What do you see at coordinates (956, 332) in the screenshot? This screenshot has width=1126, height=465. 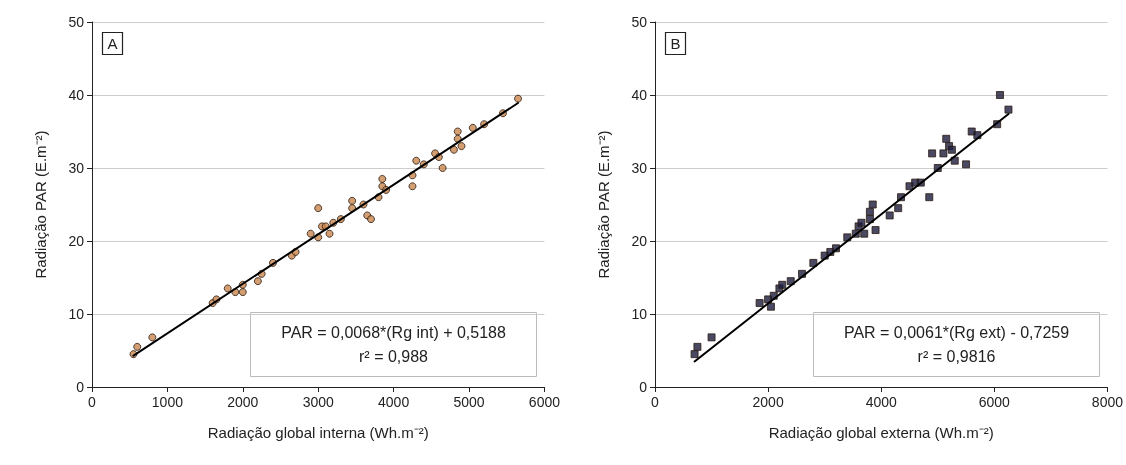 I see `annotation: PAR = 0,0061*(Rg ext) - 0,7259` at bounding box center [956, 332].